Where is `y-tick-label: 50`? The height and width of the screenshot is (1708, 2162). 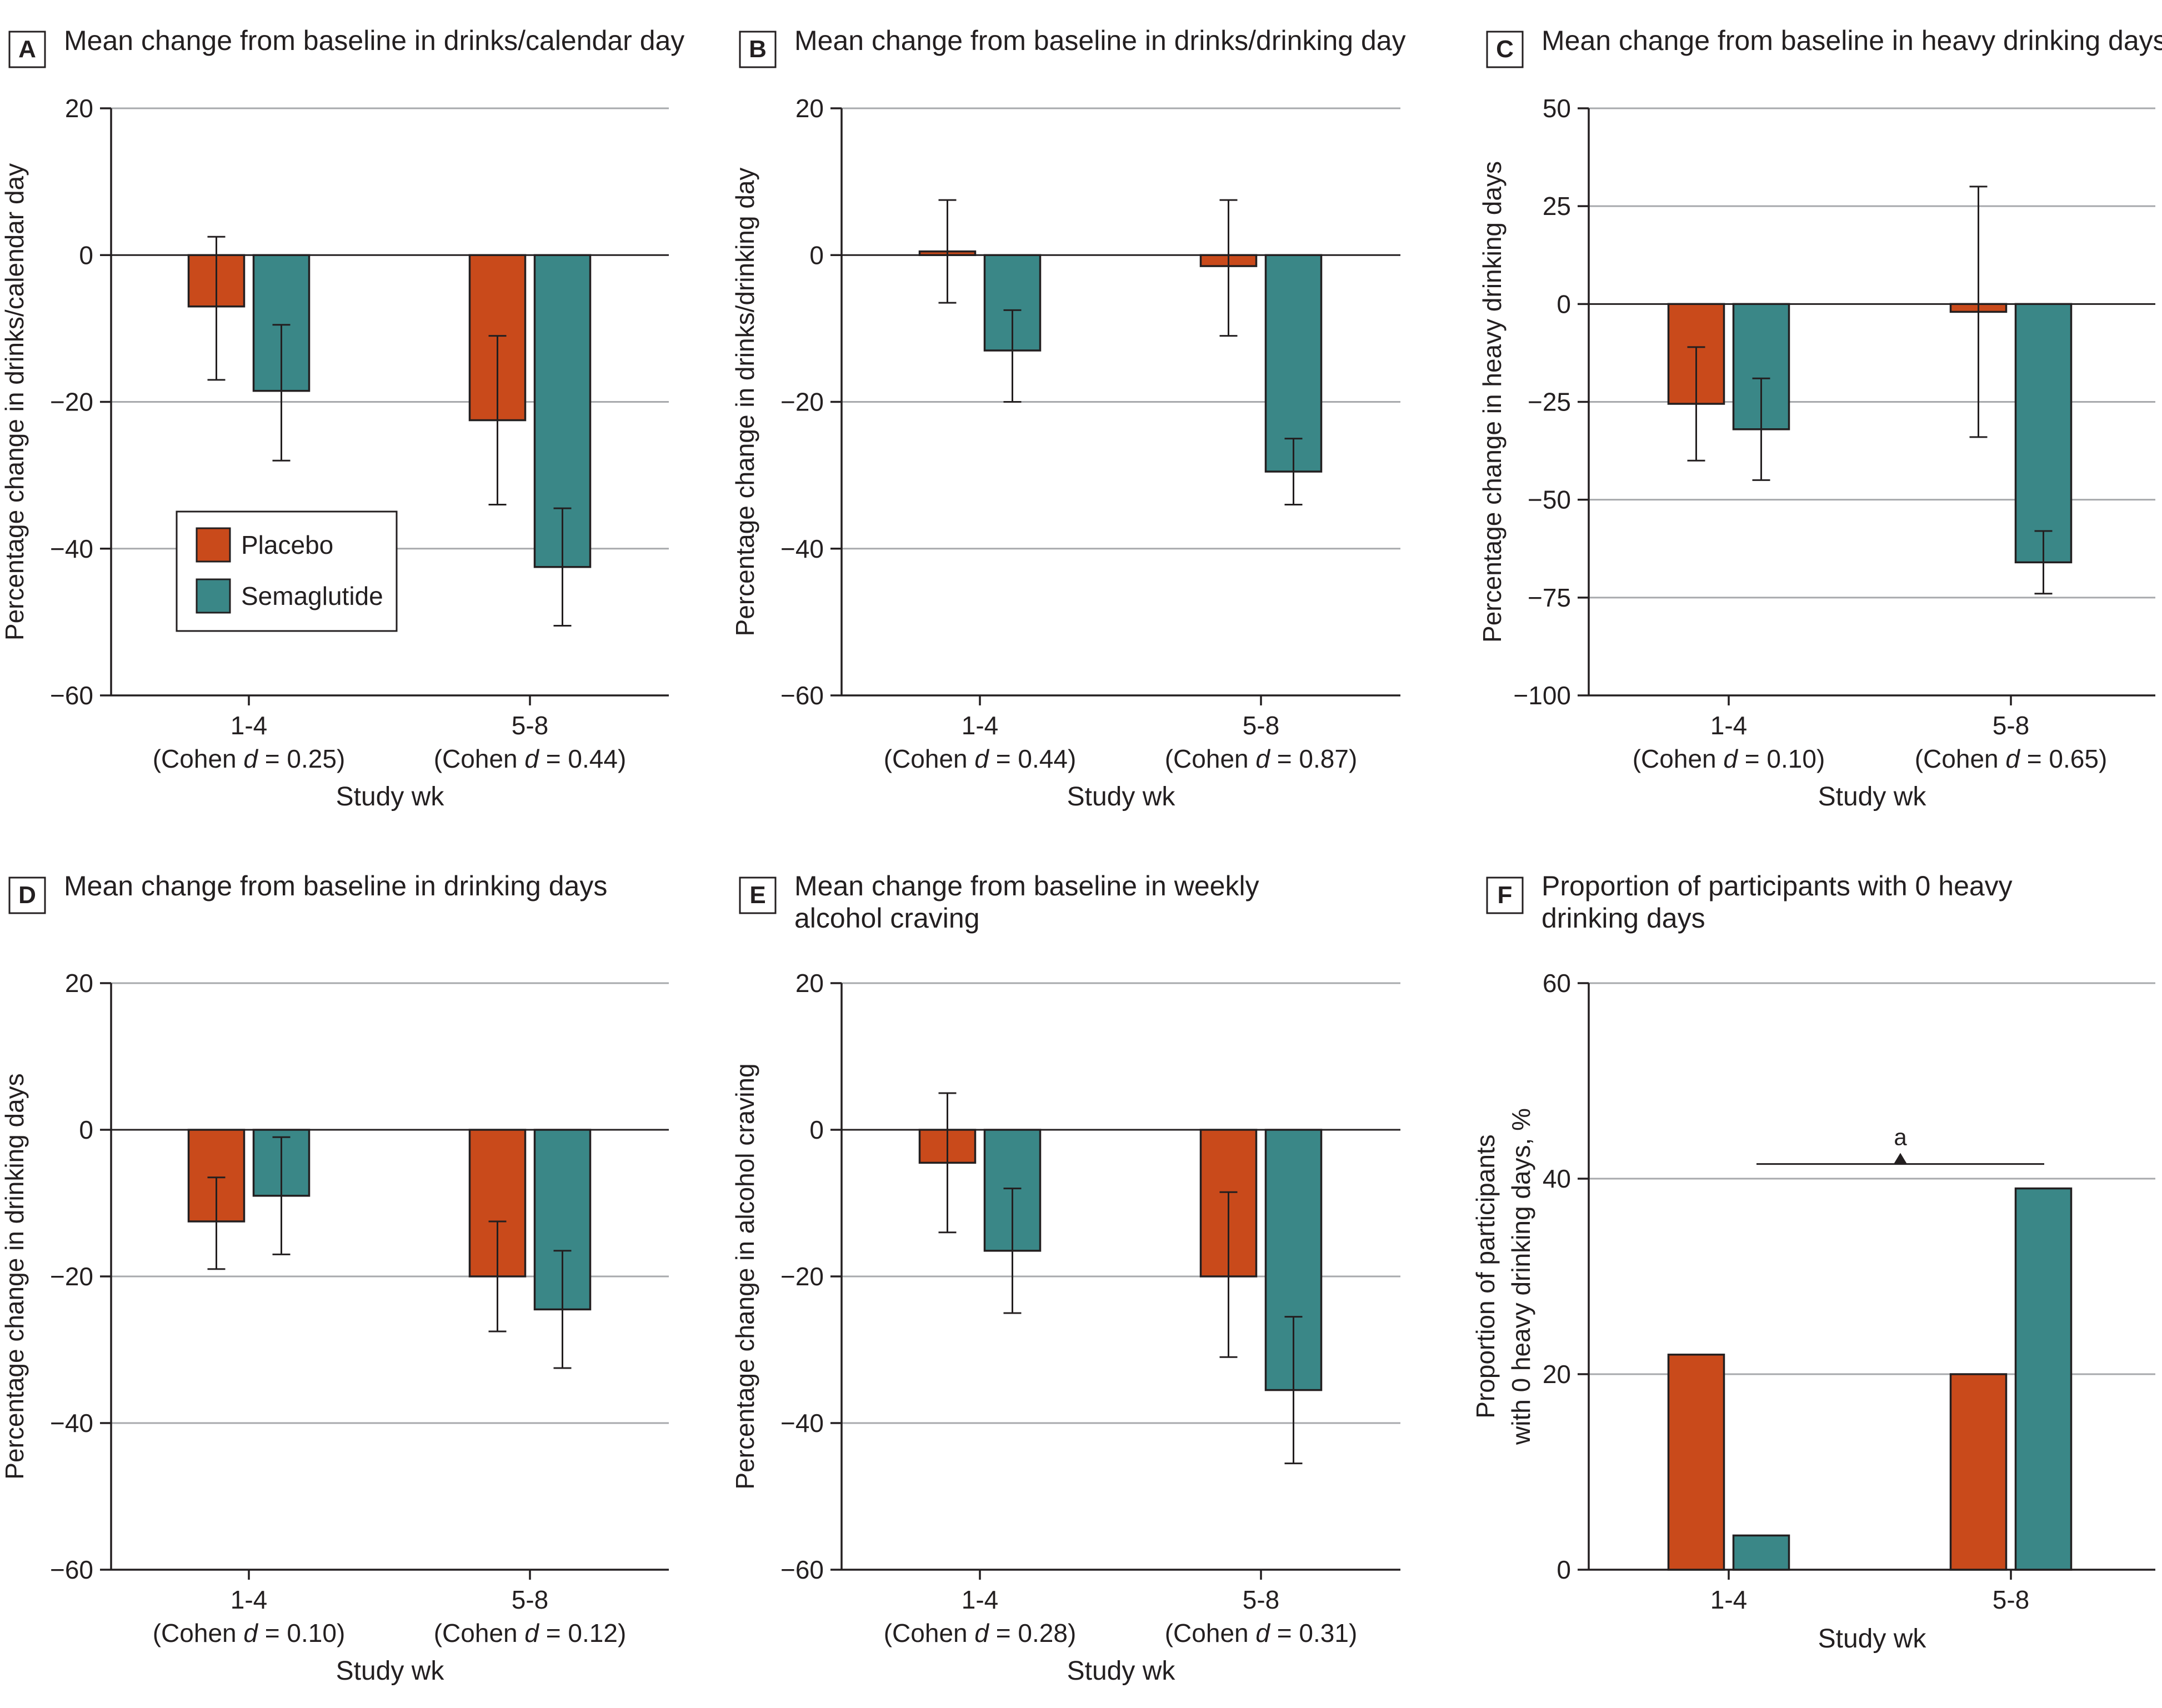
y-tick-label: 50 is located at coordinates (1557, 108).